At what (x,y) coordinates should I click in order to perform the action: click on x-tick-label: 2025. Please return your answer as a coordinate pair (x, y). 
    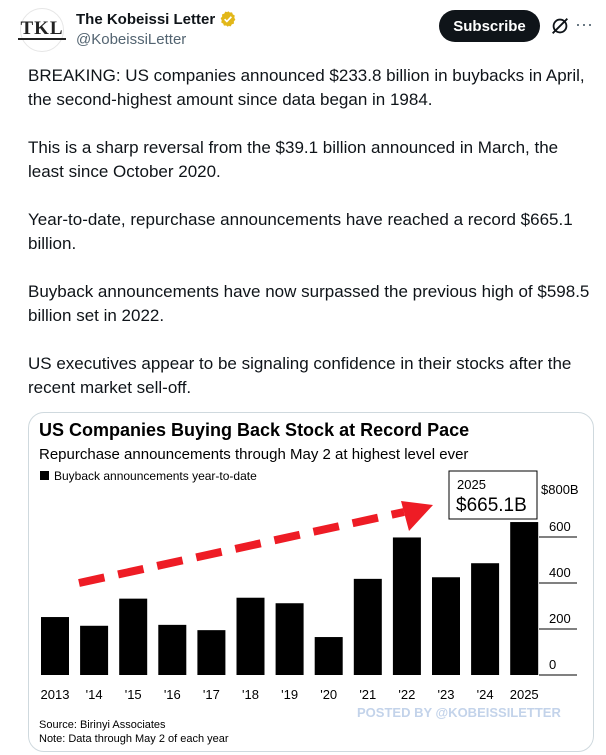
    Looking at the image, I should click on (524, 694).